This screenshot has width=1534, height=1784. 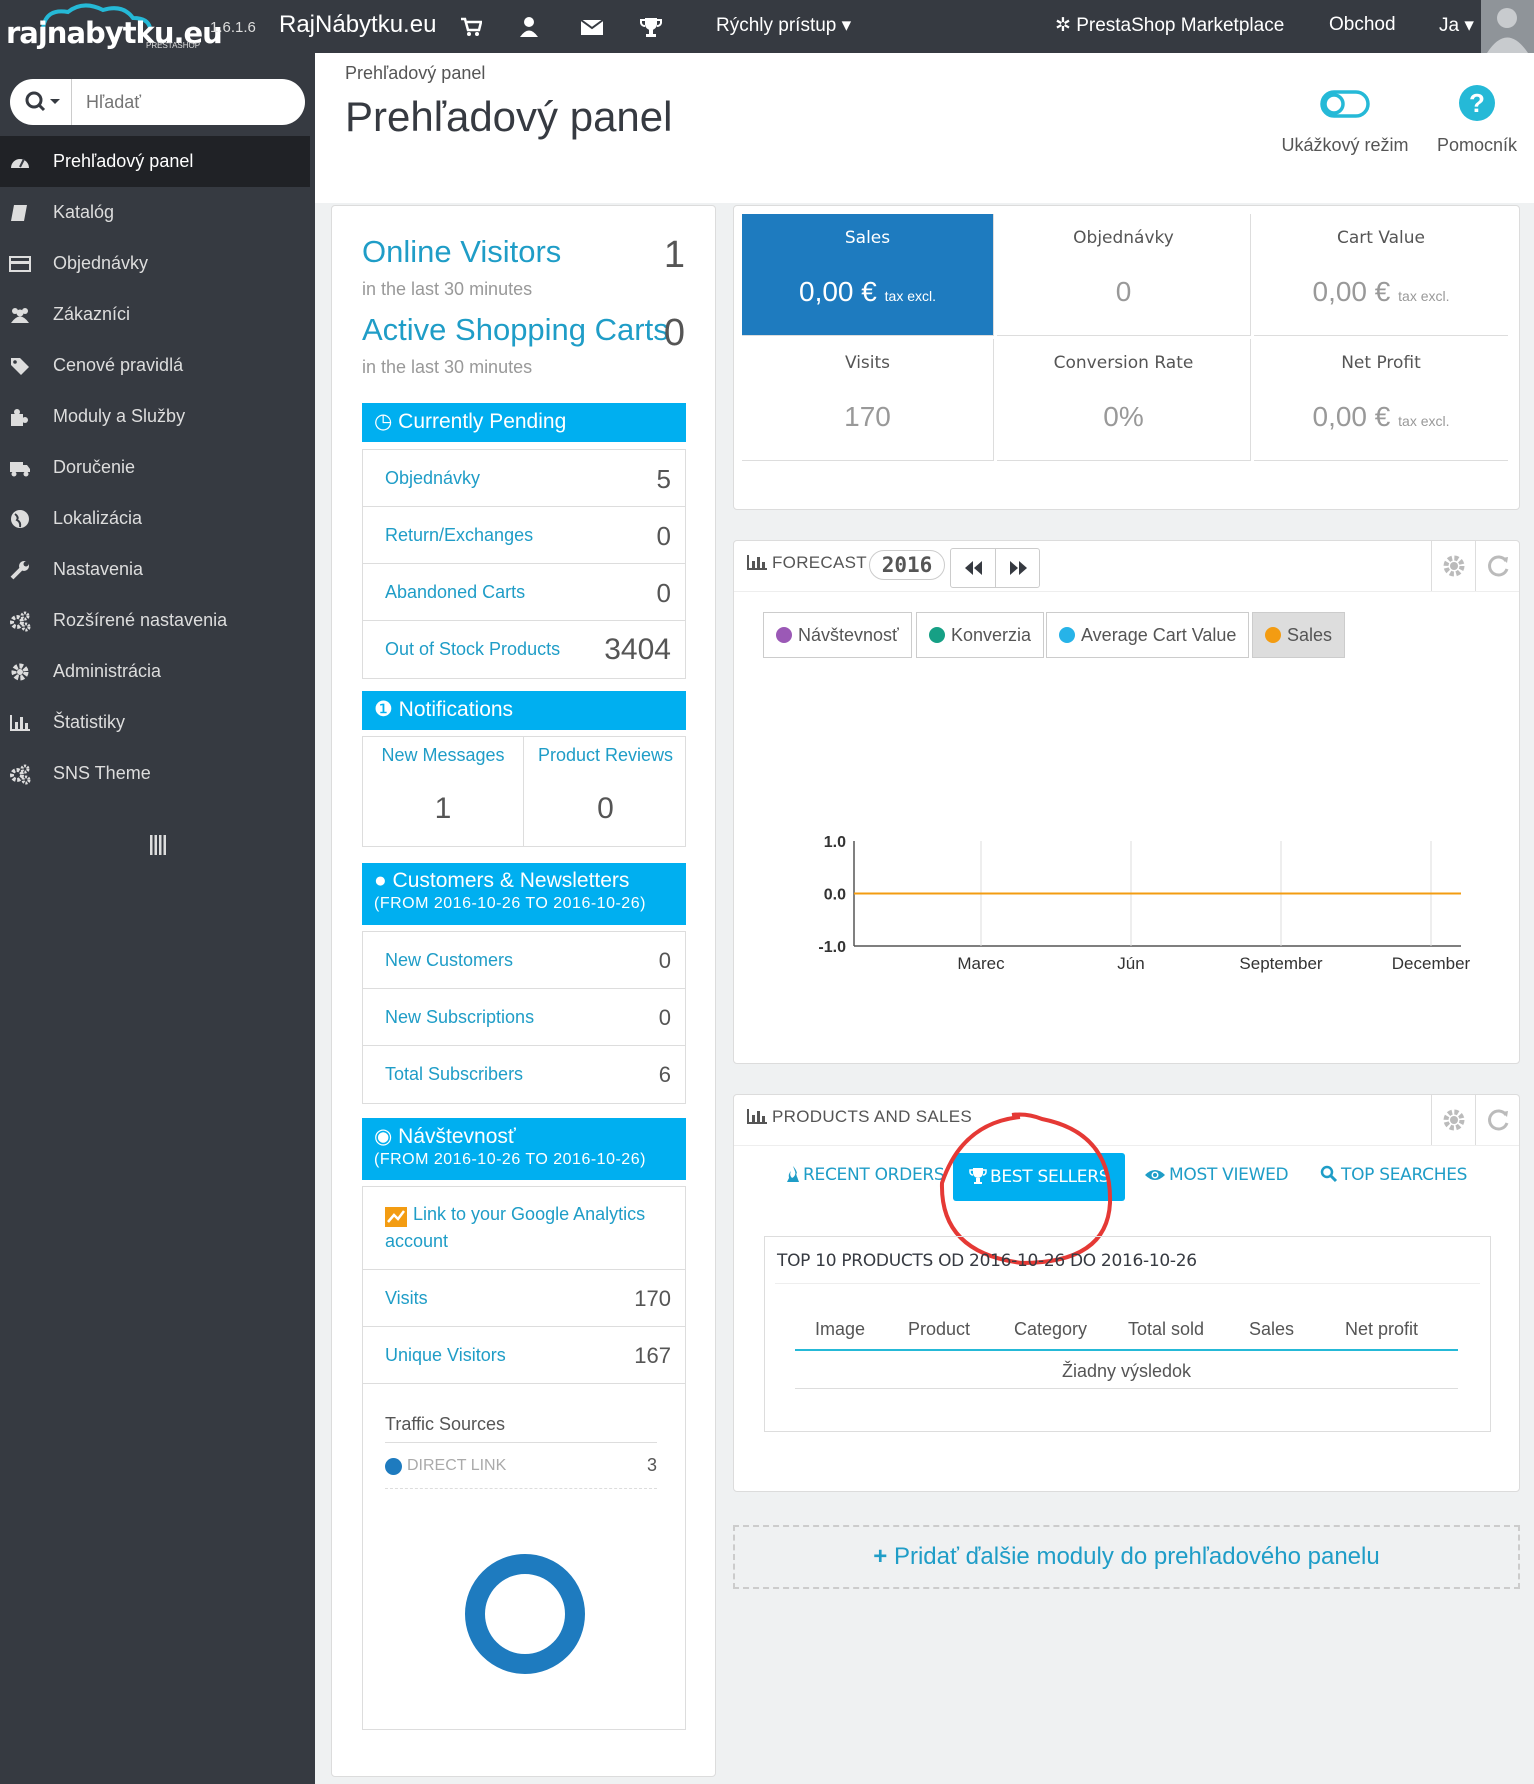 What do you see at coordinates (157, 212) in the screenshot?
I see `sidebar-item: Katalóg` at bounding box center [157, 212].